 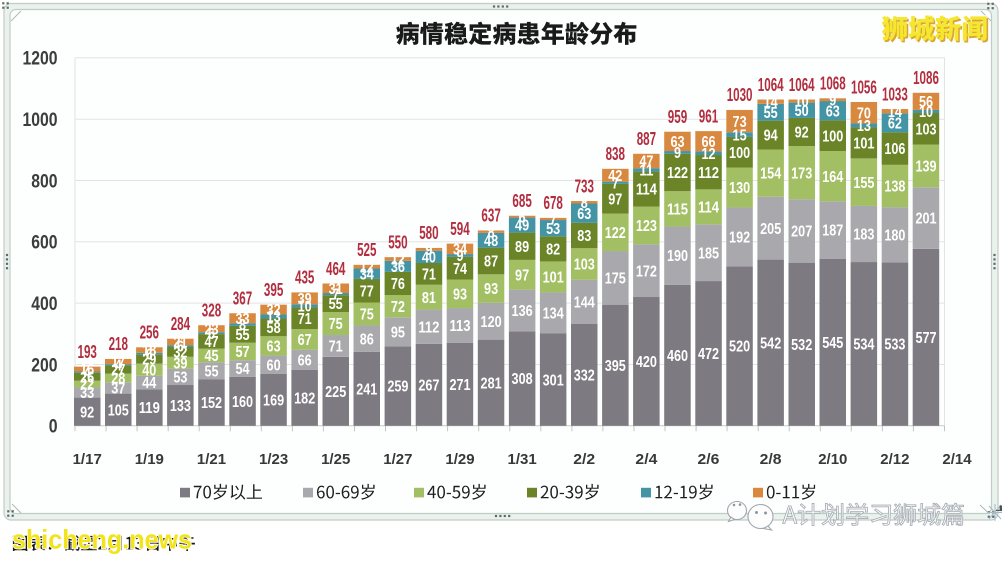 What do you see at coordinates (242, 352) in the screenshot?
I see `svg-text: 57` at bounding box center [242, 352].